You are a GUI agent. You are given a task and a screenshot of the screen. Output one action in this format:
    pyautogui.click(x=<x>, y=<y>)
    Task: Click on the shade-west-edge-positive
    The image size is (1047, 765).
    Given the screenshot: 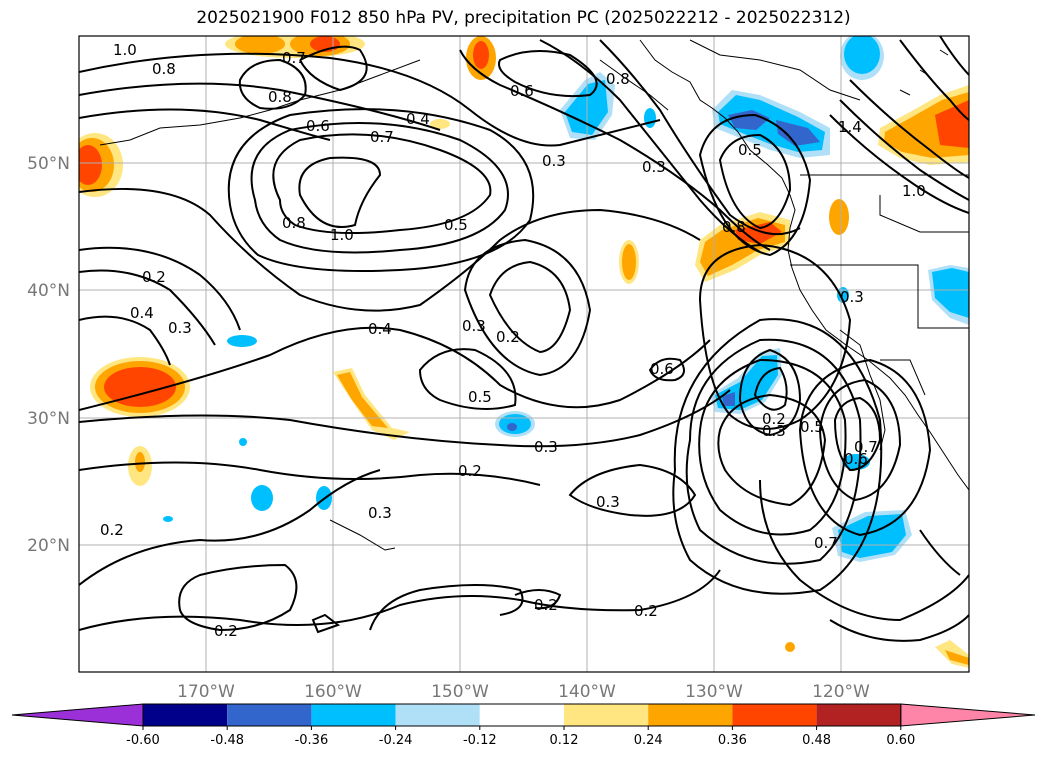 What is the action you would take?
    pyautogui.click(x=101, y=165)
    